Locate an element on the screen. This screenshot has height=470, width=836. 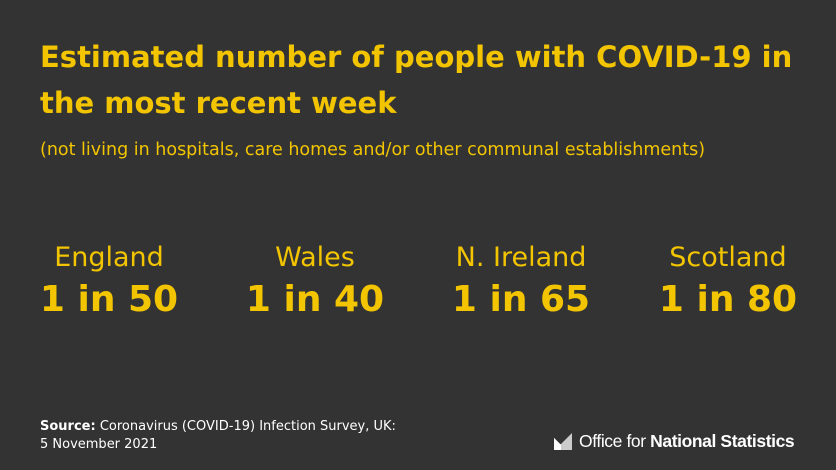
stat-england: England 1 in 50 is located at coordinates (109, 282).